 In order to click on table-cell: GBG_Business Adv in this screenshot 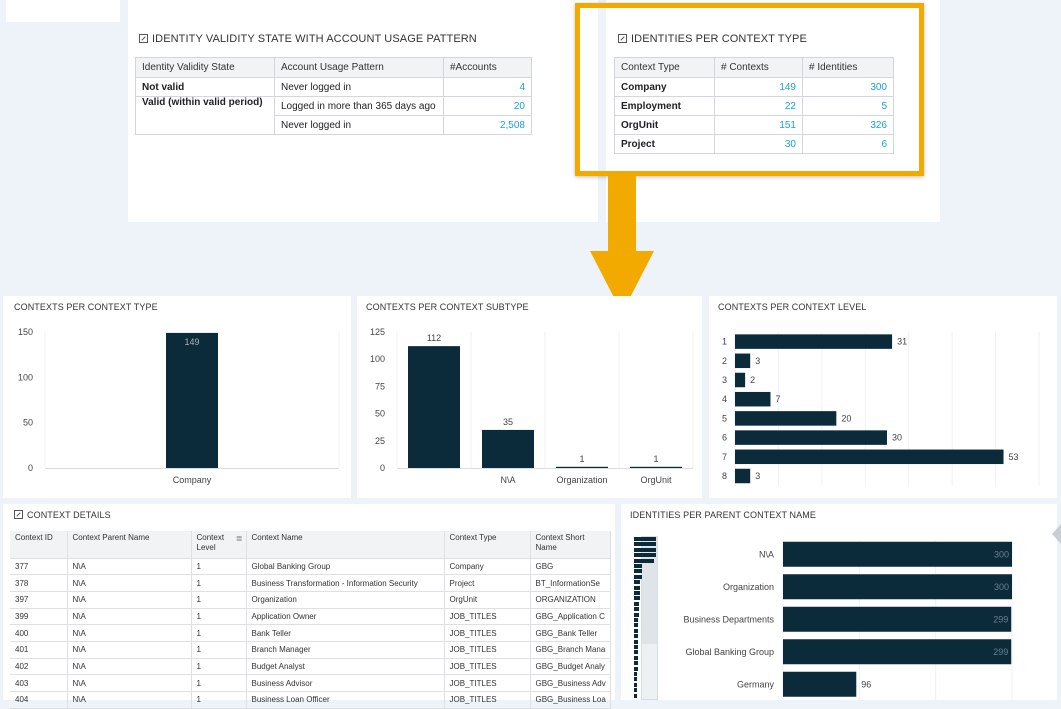, I will do `click(570, 683)`.